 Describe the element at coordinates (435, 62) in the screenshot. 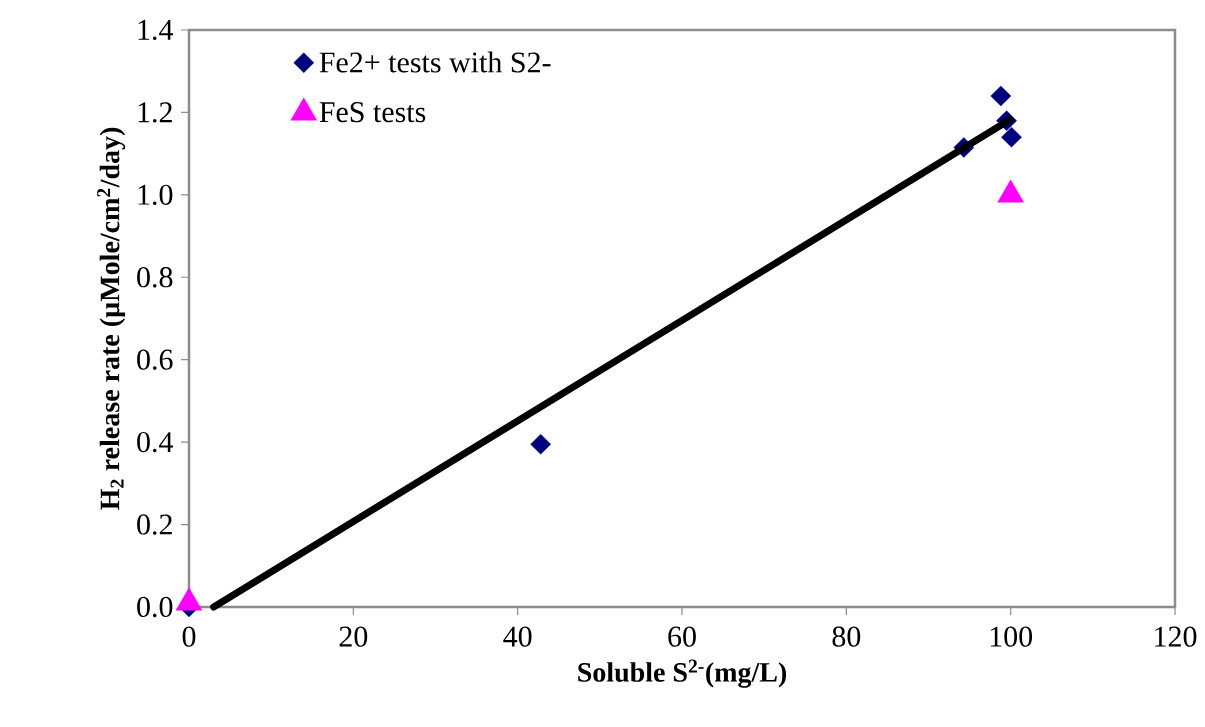

I see `legend-label: Fe2+ tests with S2-` at that location.